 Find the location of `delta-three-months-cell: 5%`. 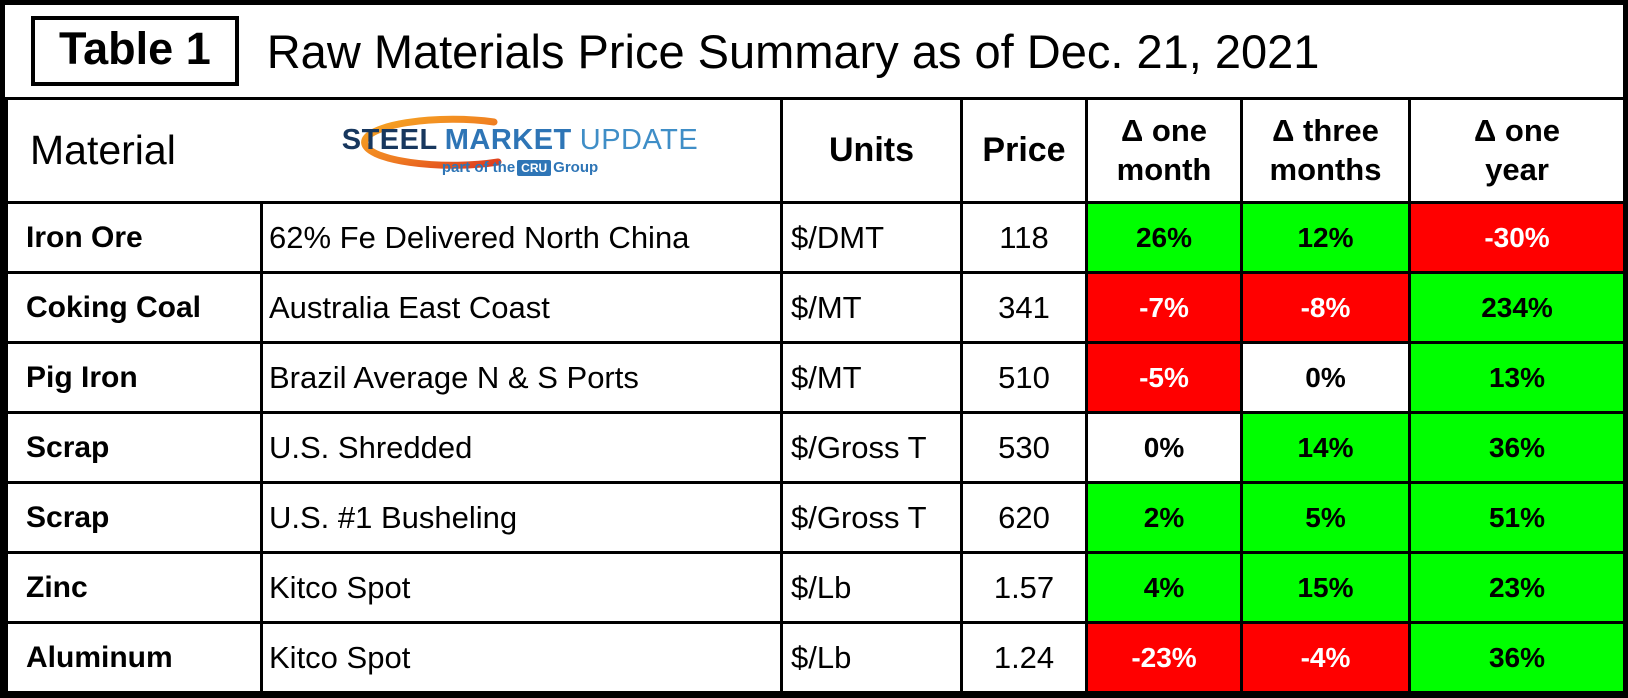

delta-three-months-cell: 5% is located at coordinates (1325, 517).